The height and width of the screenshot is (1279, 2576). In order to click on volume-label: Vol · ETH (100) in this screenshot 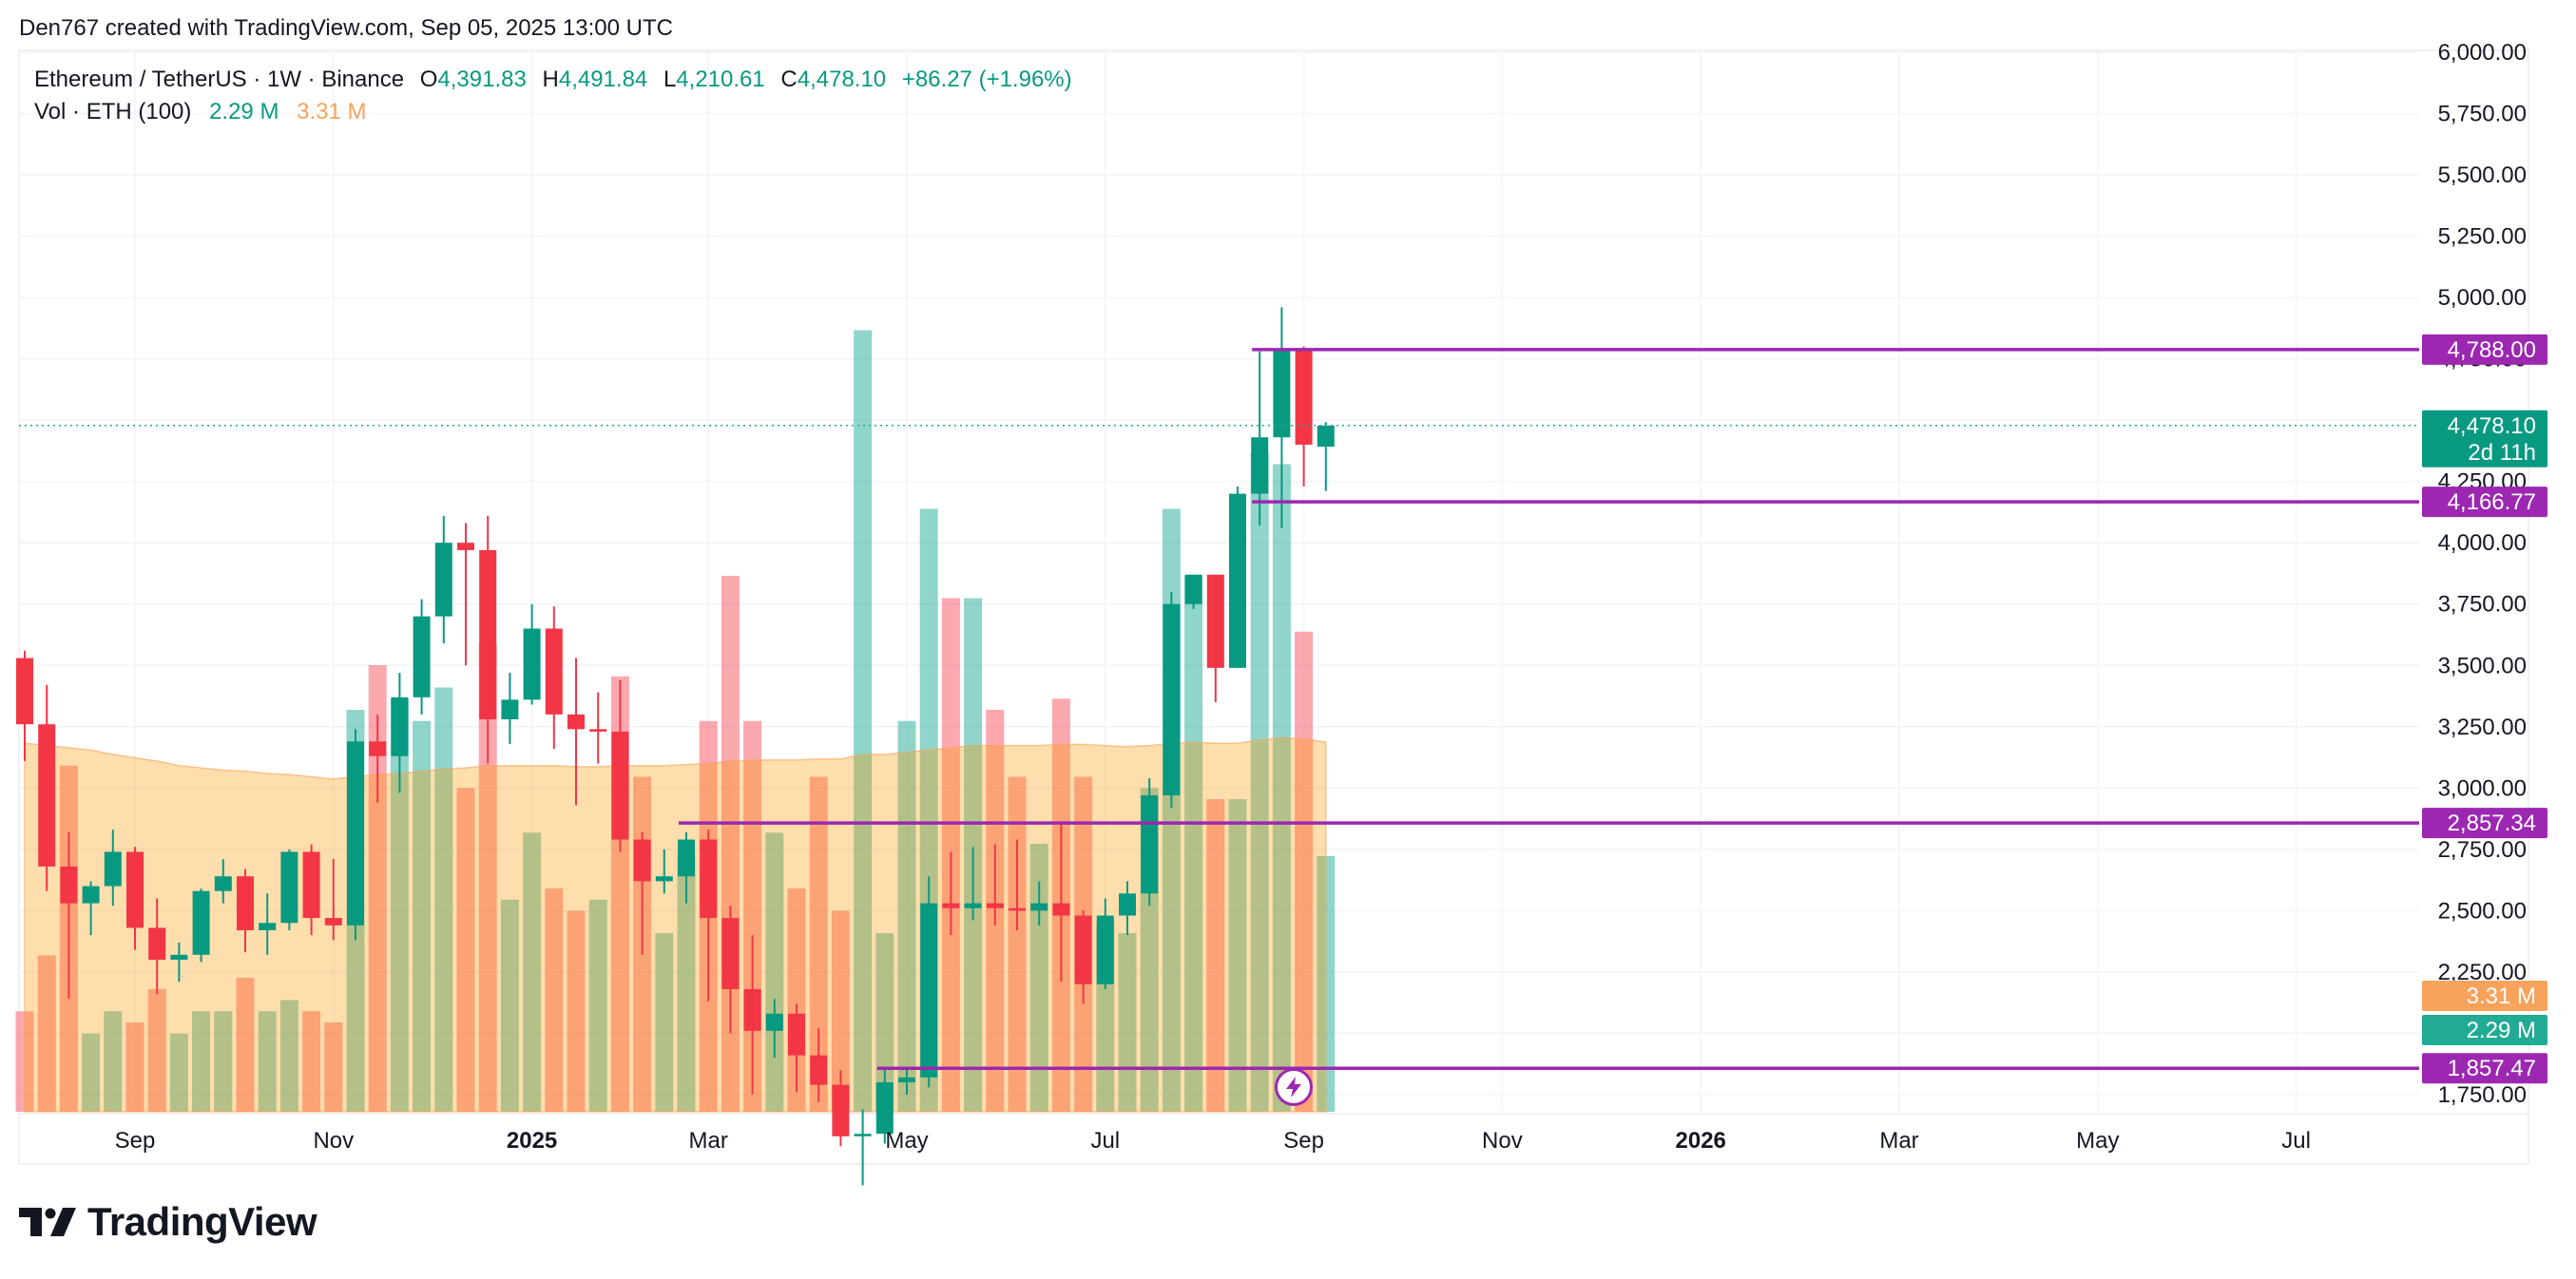, I will do `click(113, 111)`.